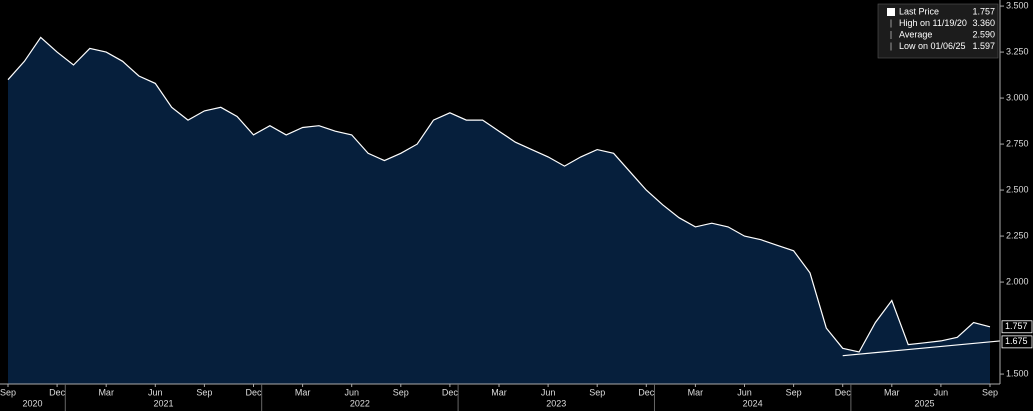 This screenshot has height=411, width=1033. I want to click on legend-name: High on 11/19/20, so click(933, 23).